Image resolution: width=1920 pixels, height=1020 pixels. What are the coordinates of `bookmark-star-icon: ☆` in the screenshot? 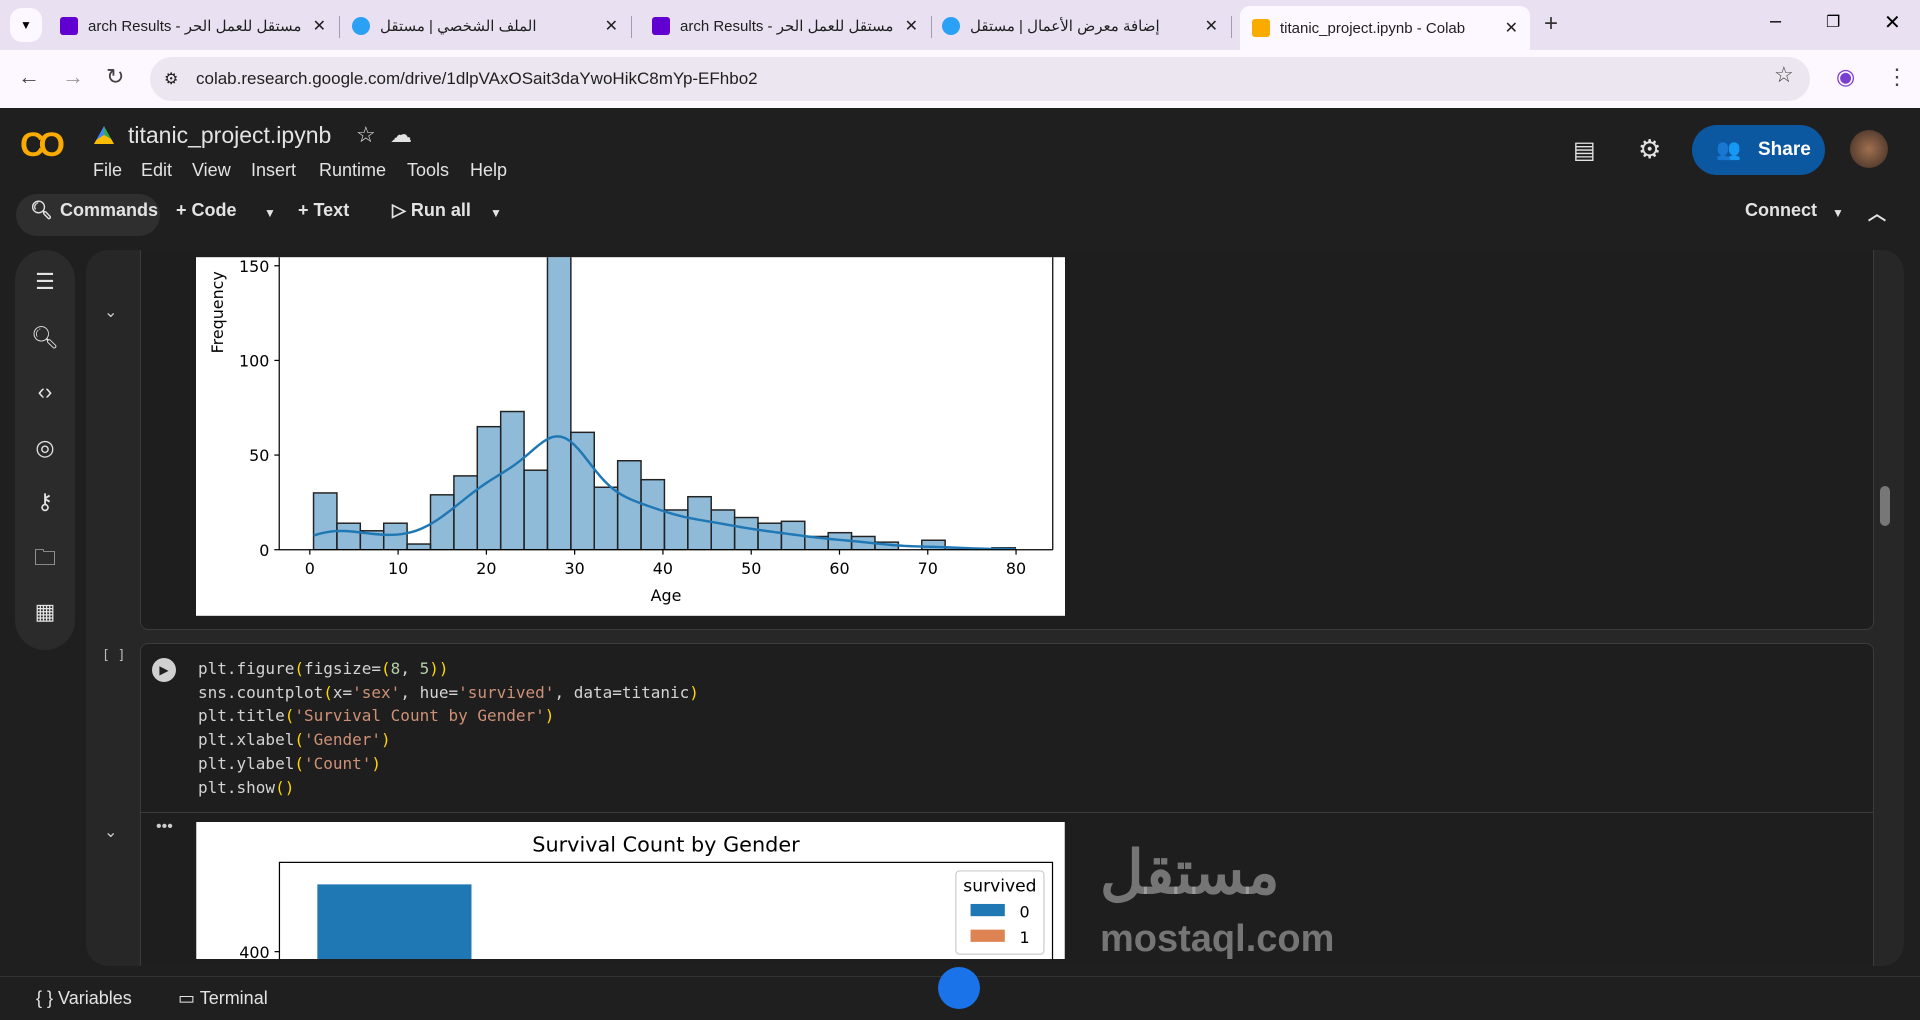 It's located at (1784, 74).